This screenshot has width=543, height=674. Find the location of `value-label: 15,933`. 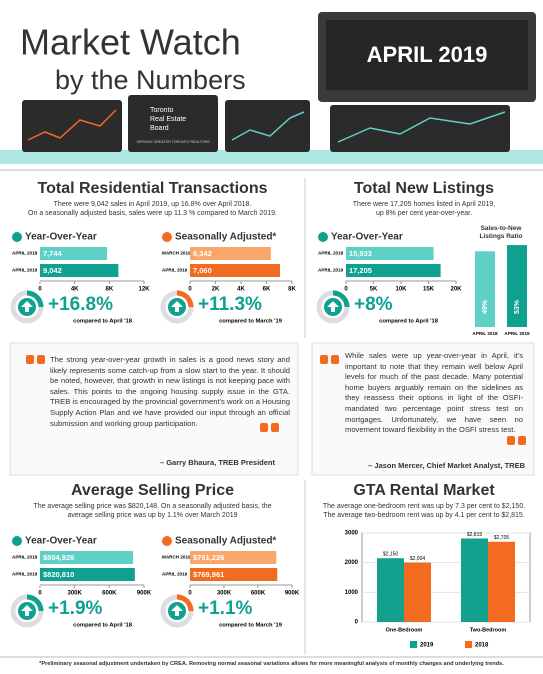

value-label: 15,933 is located at coordinates (360, 253).